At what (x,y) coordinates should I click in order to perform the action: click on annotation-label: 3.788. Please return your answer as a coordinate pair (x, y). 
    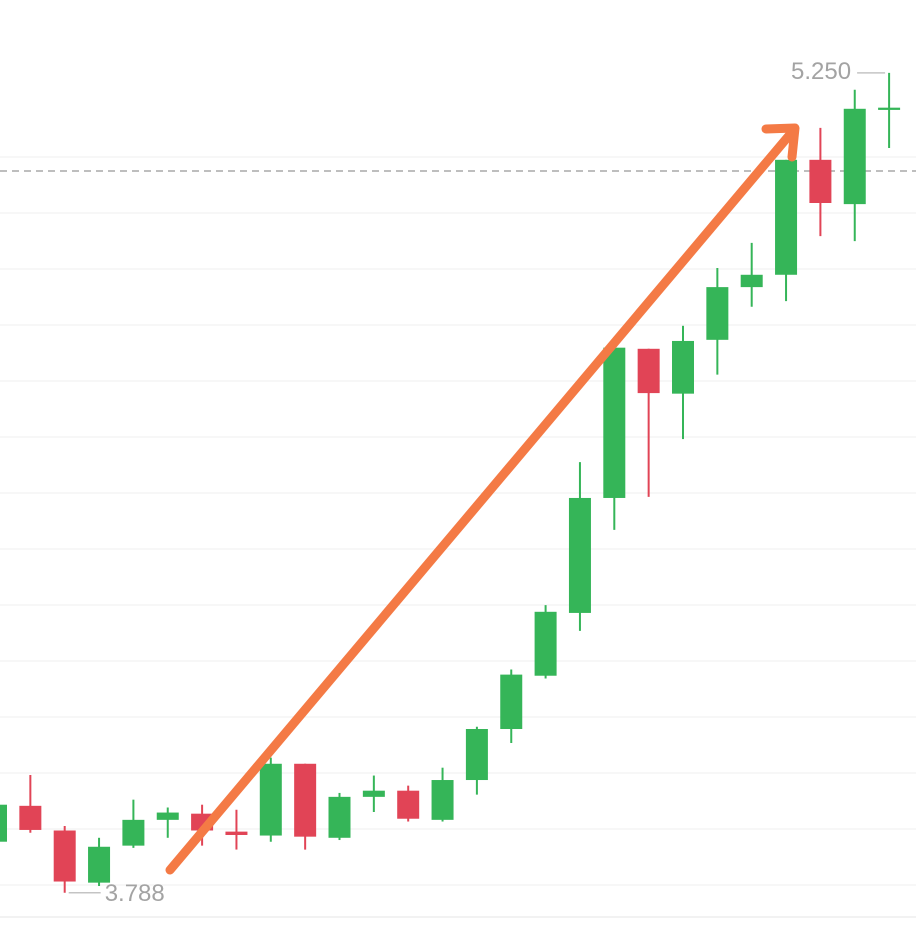
    Looking at the image, I should click on (135, 893).